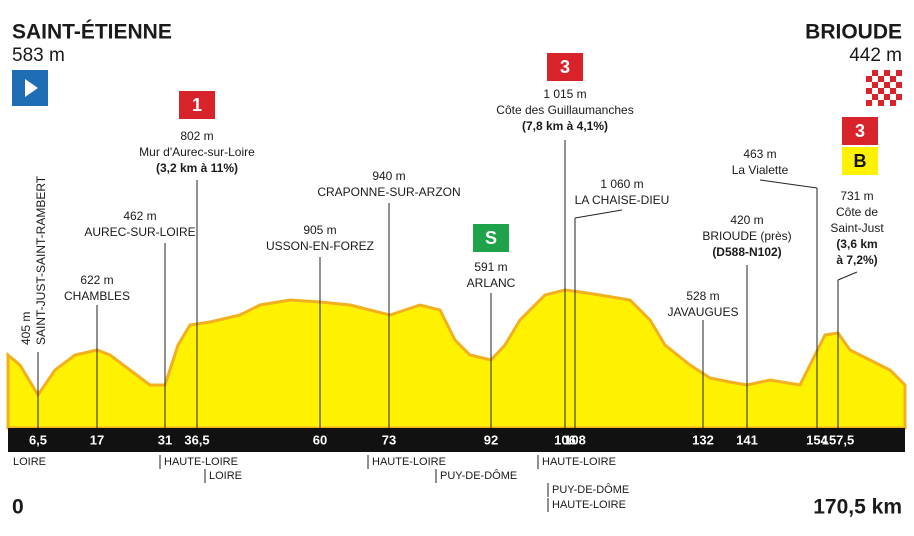 The height and width of the screenshot is (536, 914). I want to click on start-km: 0, so click(18, 507).